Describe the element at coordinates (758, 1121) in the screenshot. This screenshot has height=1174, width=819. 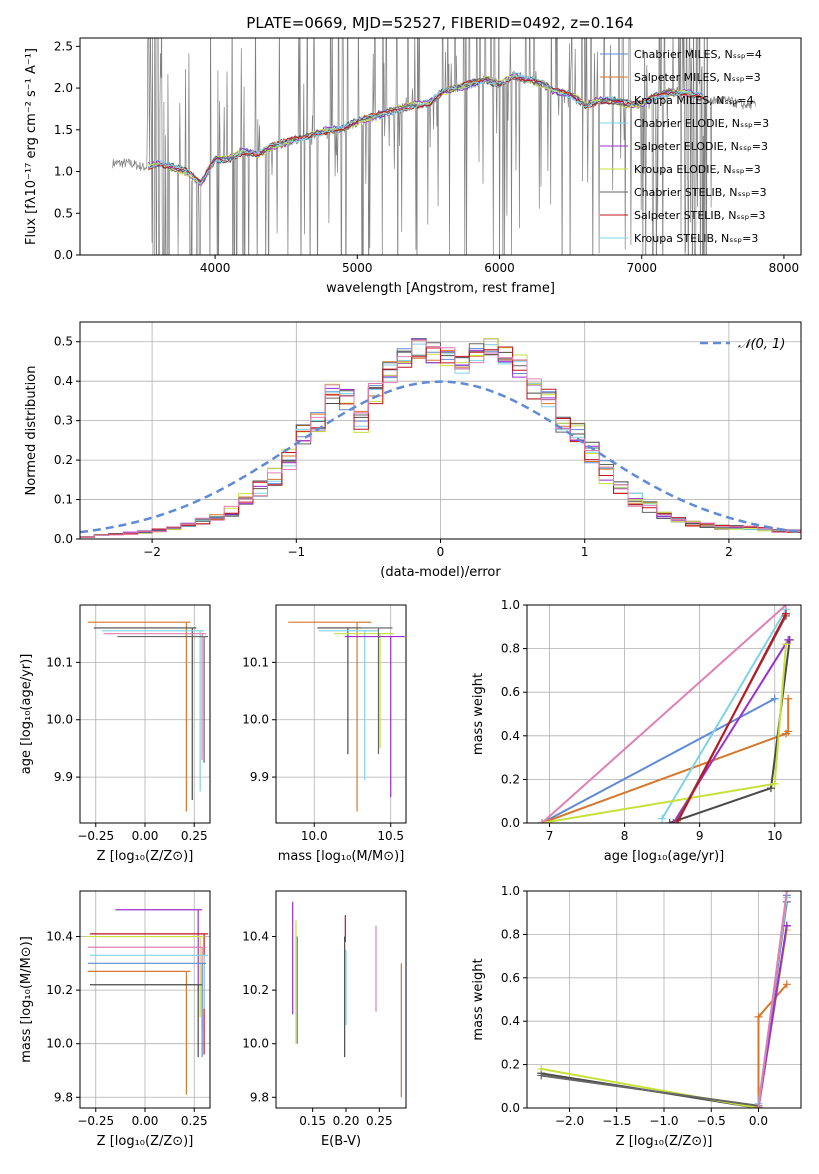
I see `x-tick-label: 0.0` at that location.